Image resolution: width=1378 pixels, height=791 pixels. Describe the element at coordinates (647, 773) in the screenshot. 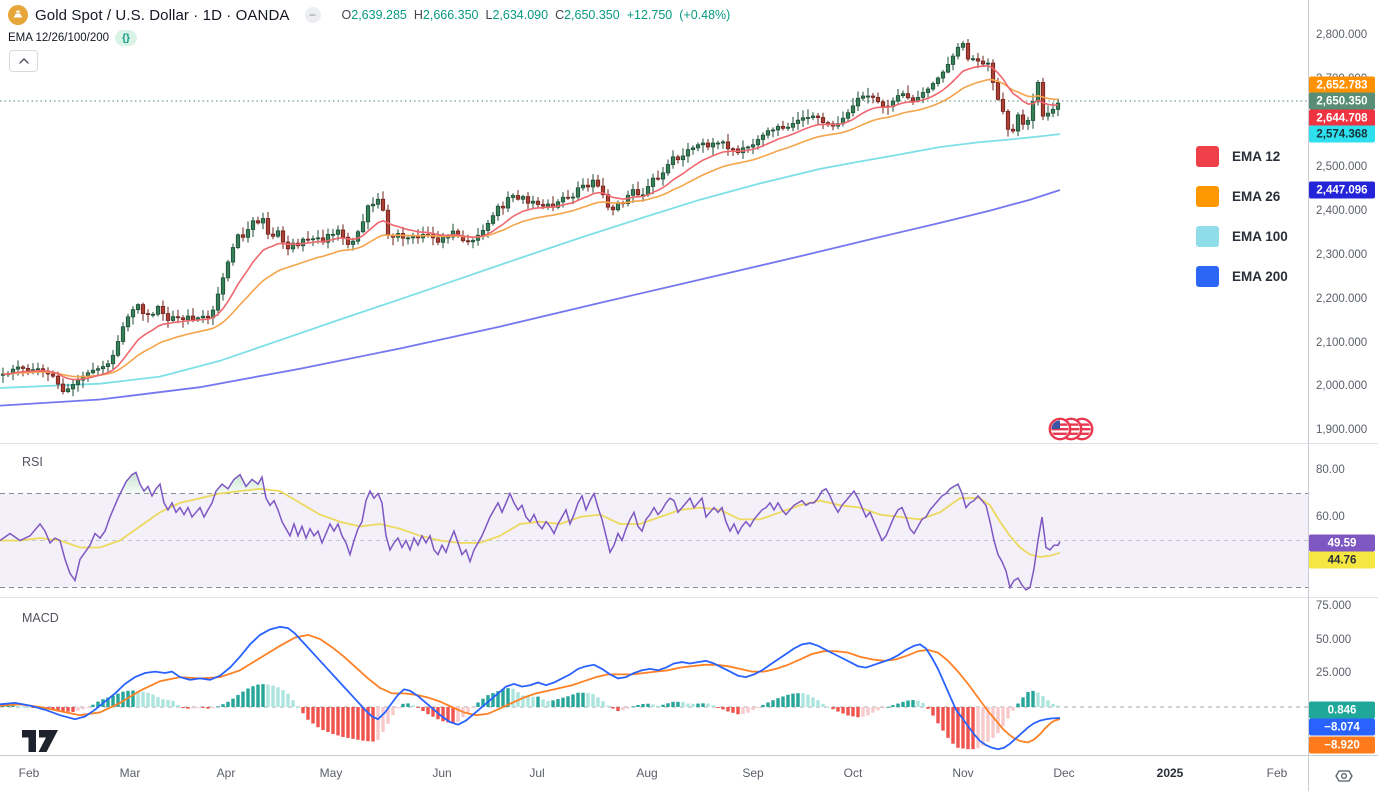

I see `time-axis-label: Aug` at that location.